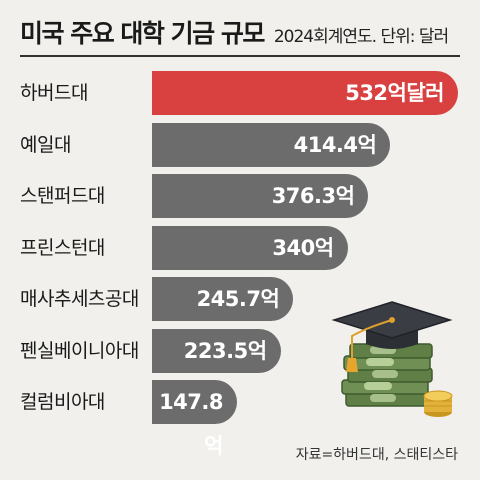 The width and height of the screenshot is (480, 480). What do you see at coordinates (54, 93) in the screenshot?
I see `category-label: 하버드대` at bounding box center [54, 93].